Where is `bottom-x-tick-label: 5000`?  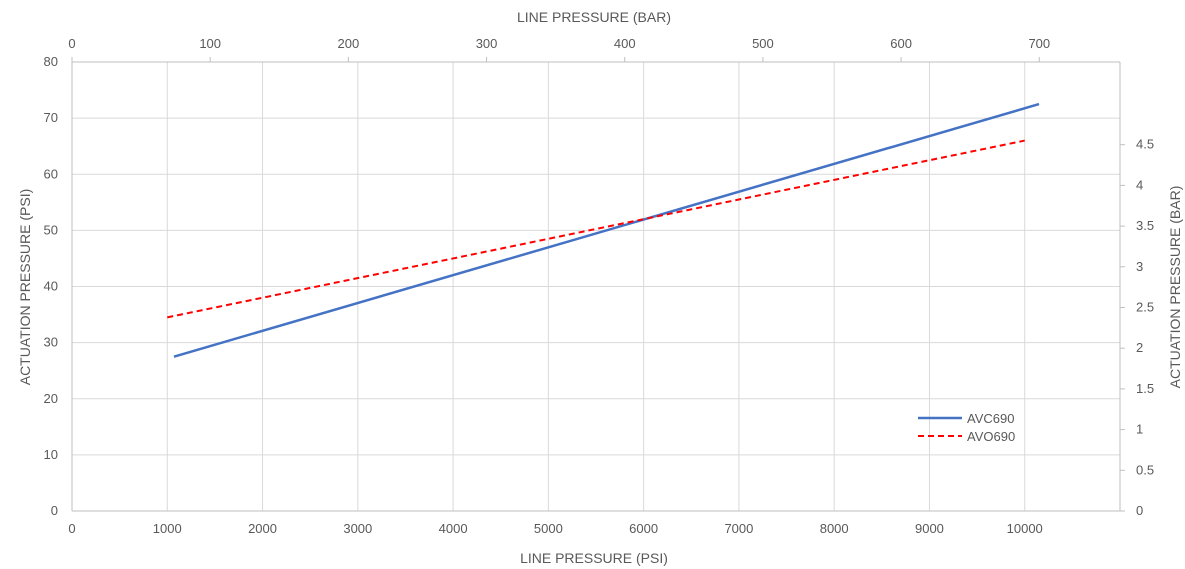
bottom-x-tick-label: 5000 is located at coordinates (548, 528).